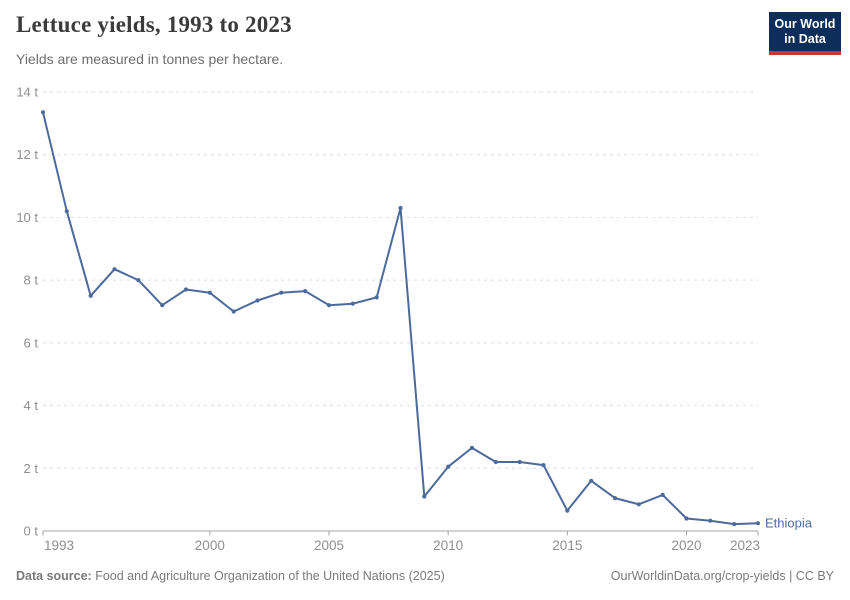 This screenshot has height=600, width=850. I want to click on x-tick-label: 1993, so click(59, 545).